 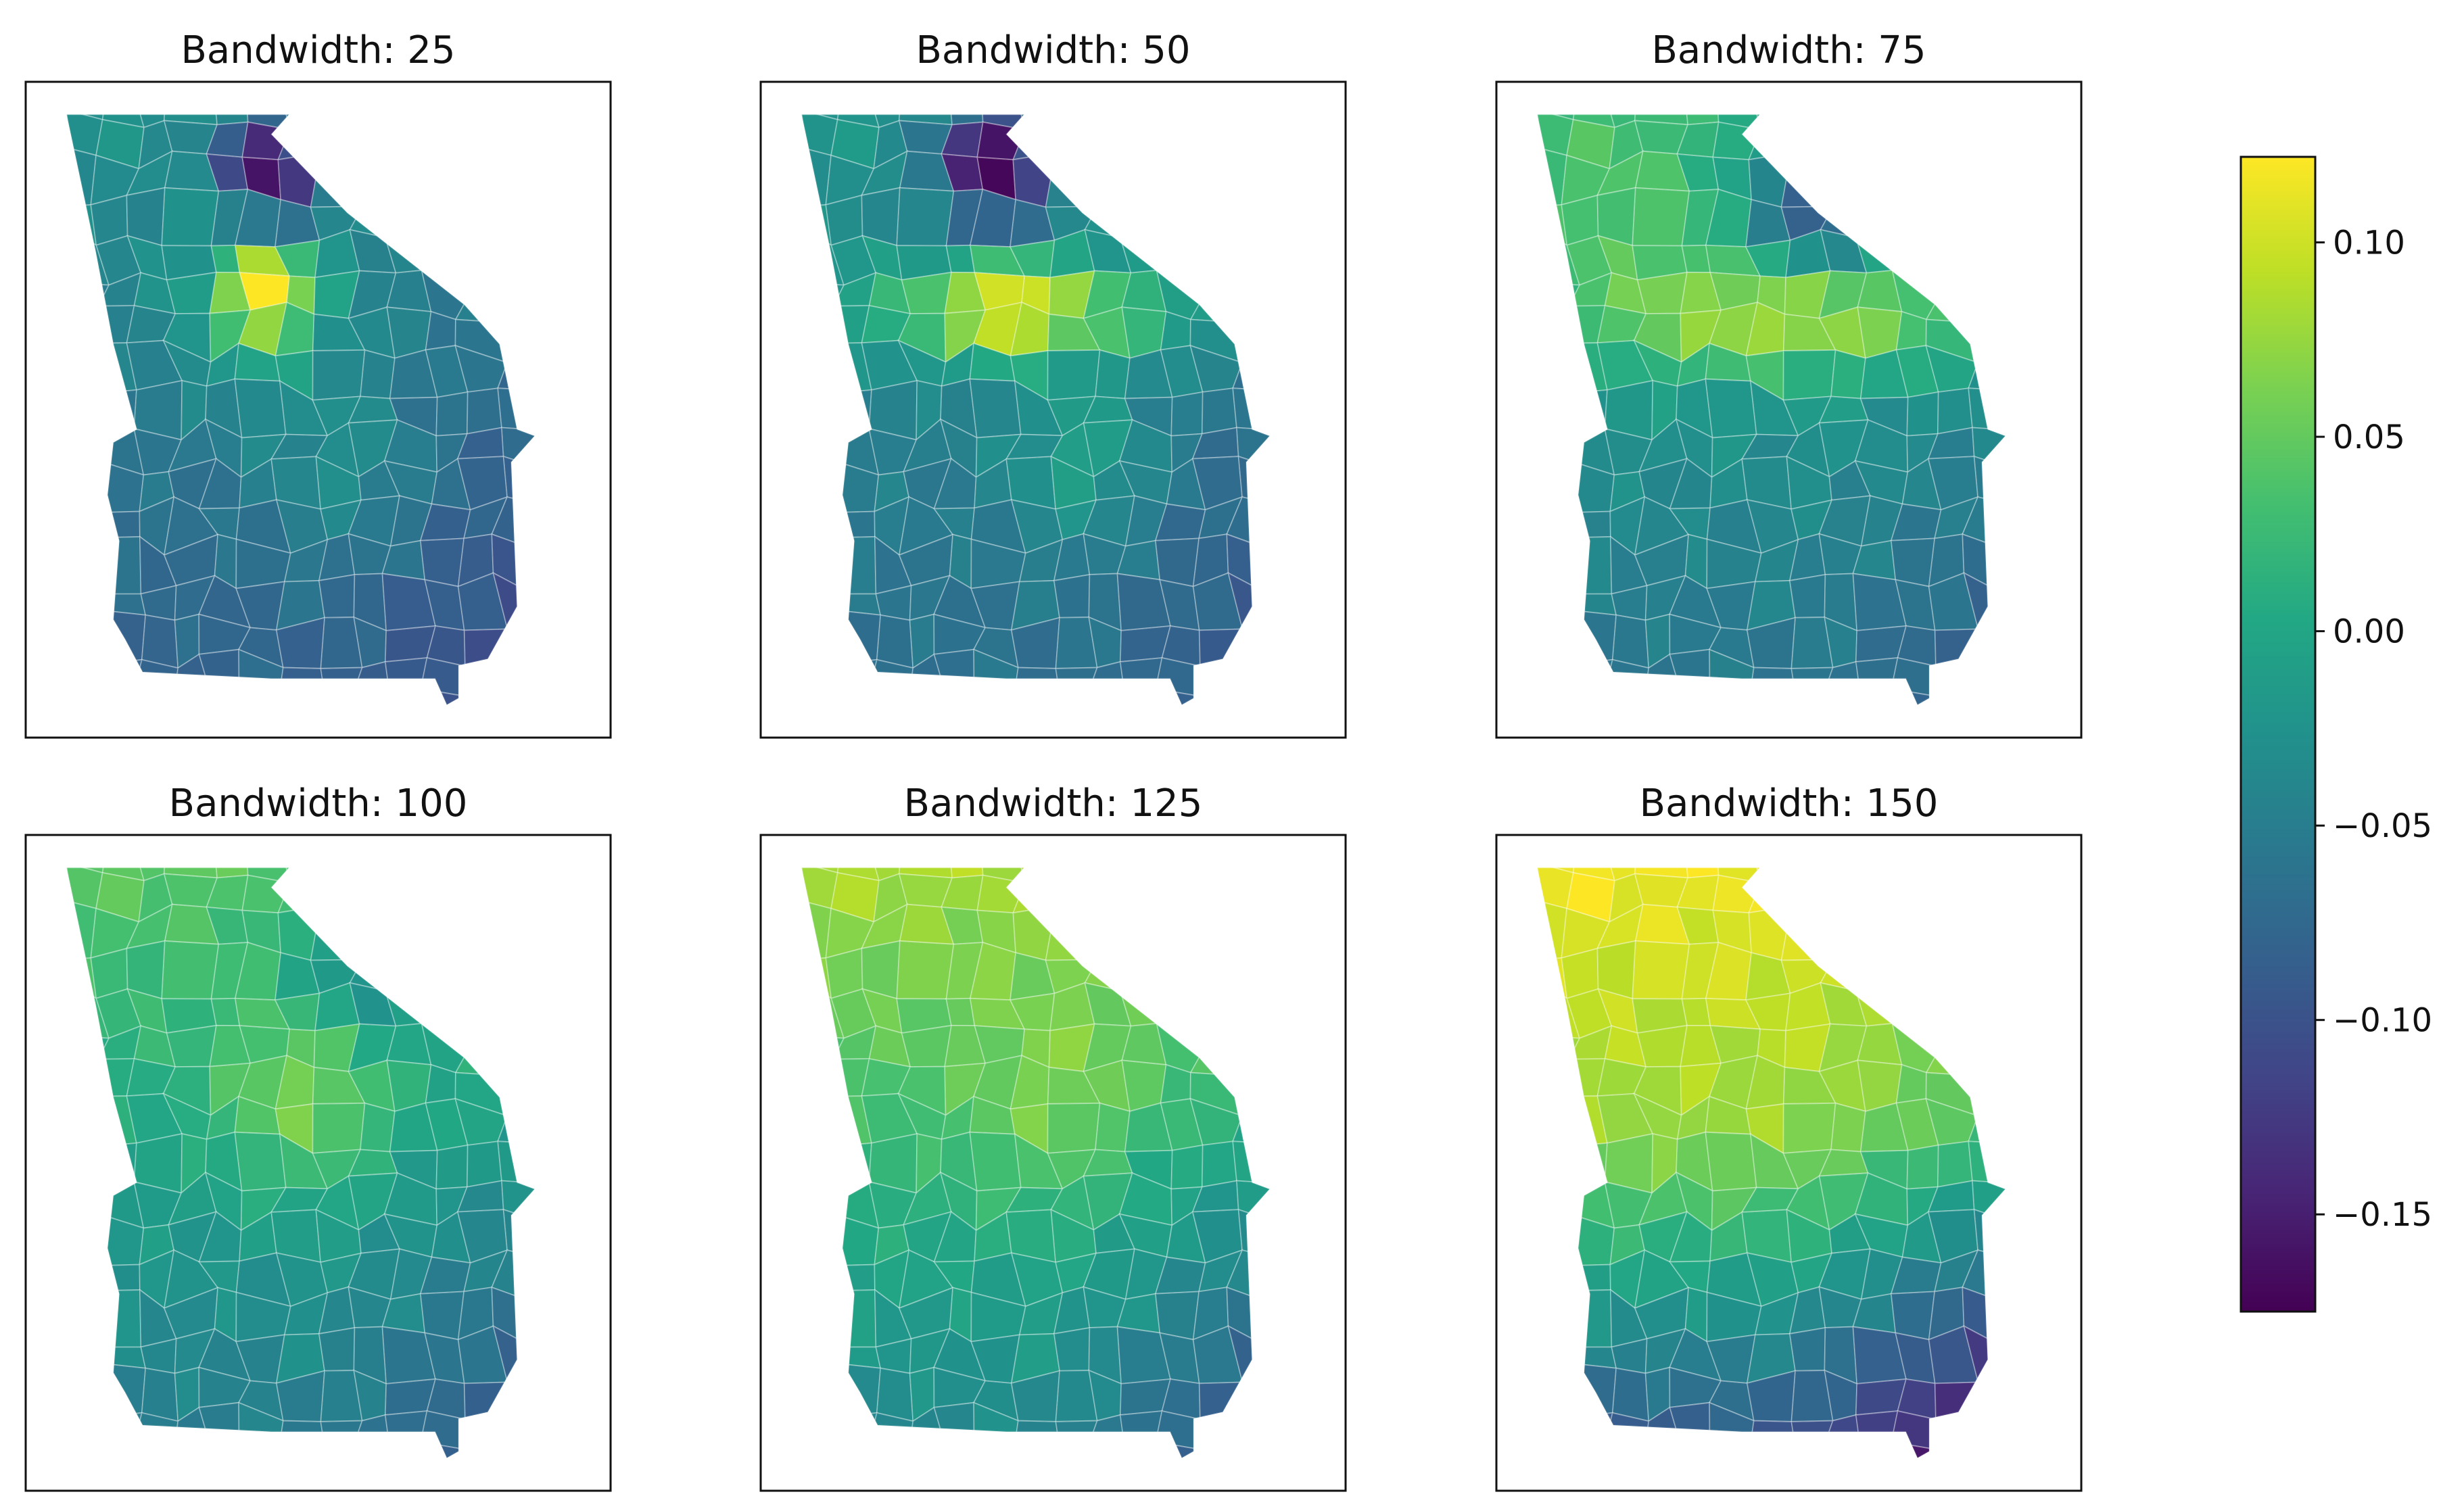 I want to click on map-panel: Bandwidth: 125, so click(x=1053, y=1137).